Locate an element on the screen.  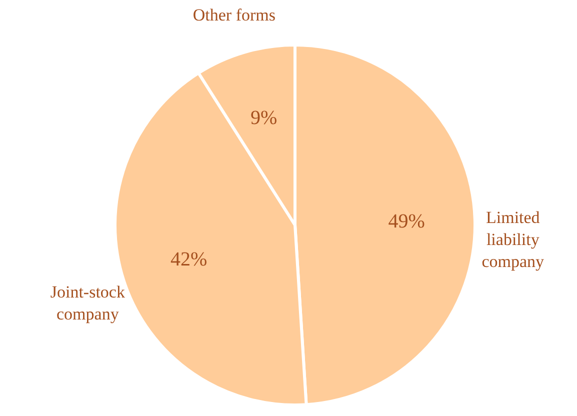
data-label: 9% is located at coordinates (264, 117).